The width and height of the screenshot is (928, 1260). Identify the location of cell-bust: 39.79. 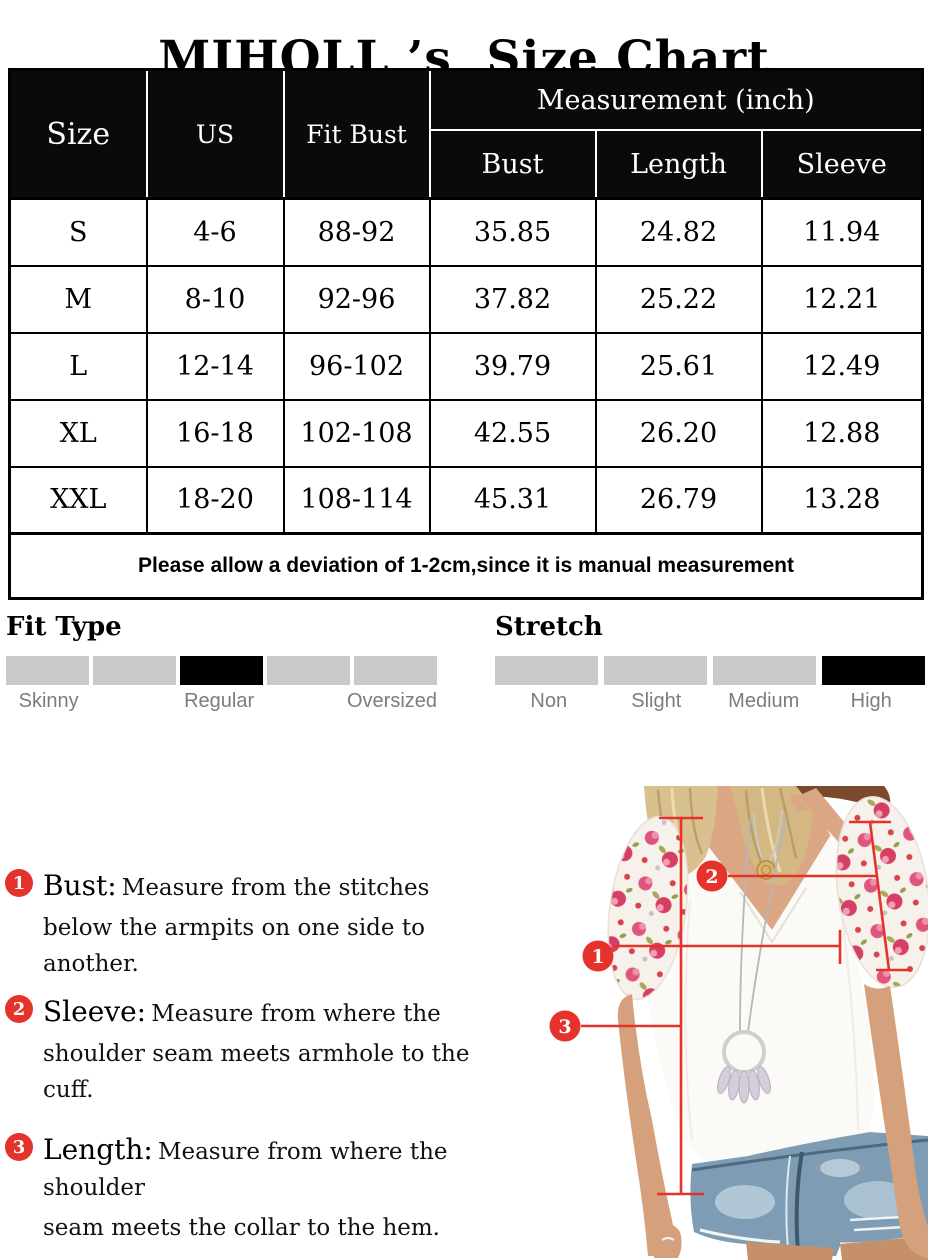
(512, 366).